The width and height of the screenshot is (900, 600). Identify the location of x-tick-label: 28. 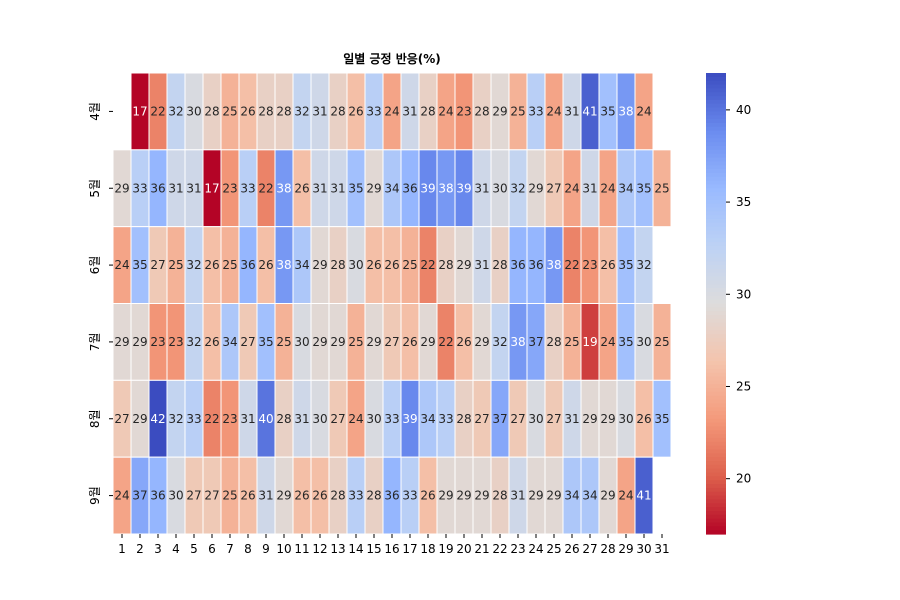
(607, 549).